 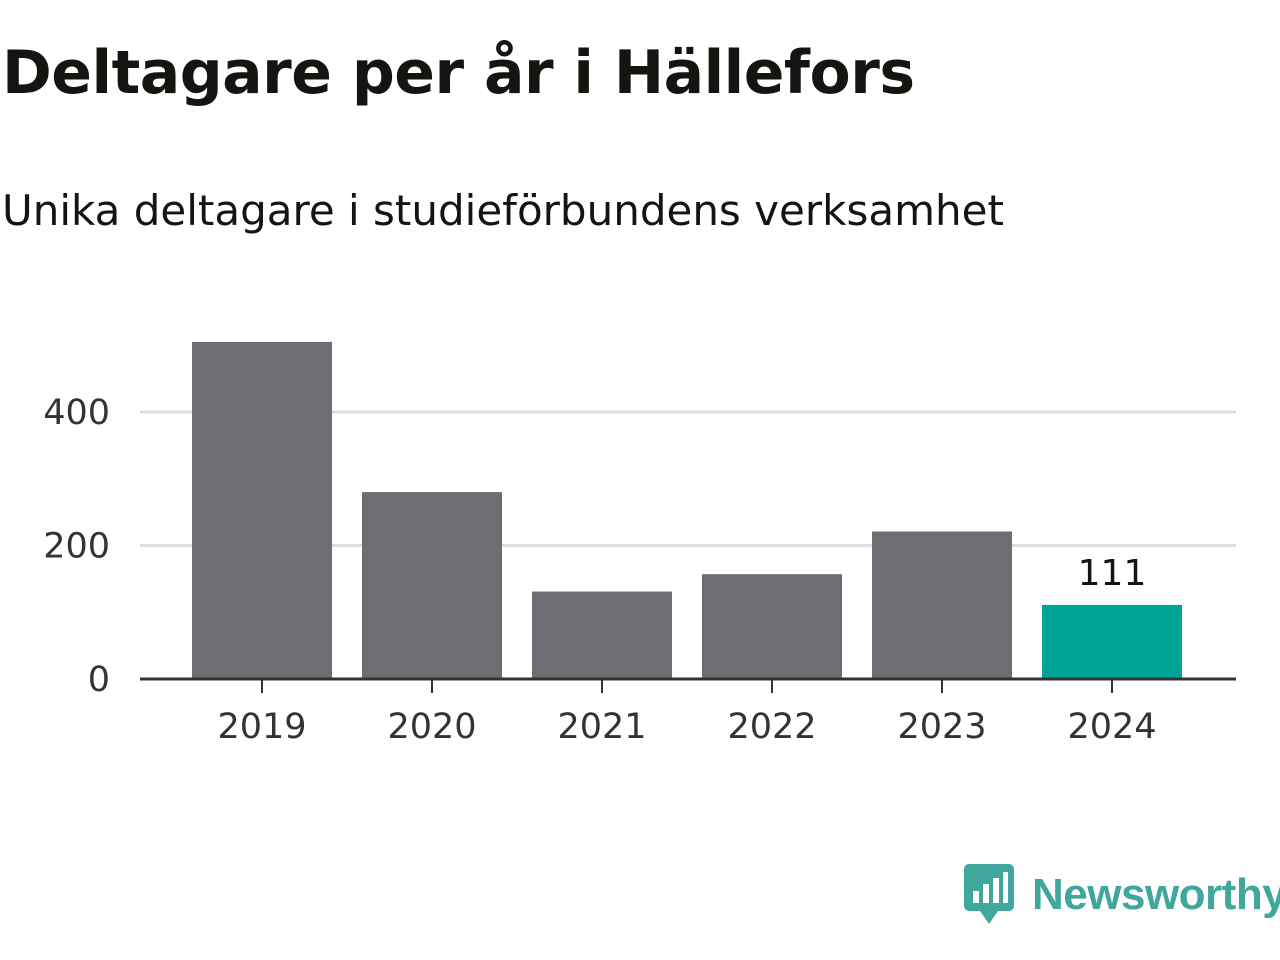 I want to click on y-tick-label: 200, so click(x=76, y=547).